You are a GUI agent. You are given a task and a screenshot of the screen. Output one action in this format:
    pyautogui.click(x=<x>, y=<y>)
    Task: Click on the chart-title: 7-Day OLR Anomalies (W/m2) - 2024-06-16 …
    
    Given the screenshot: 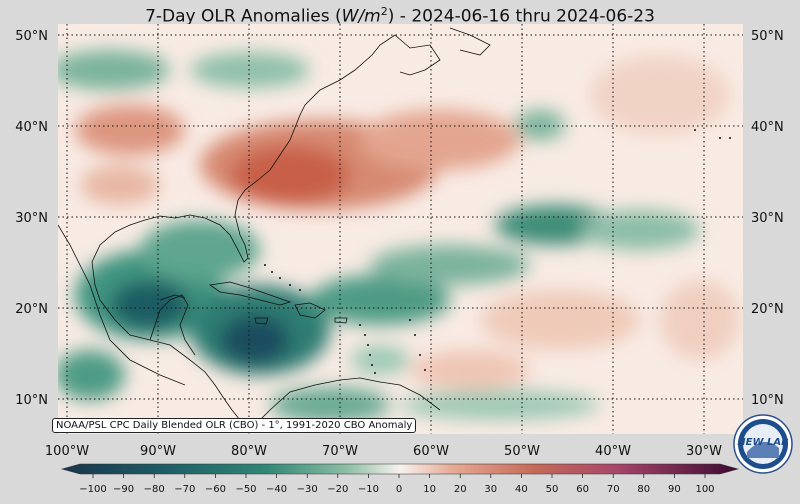 What is the action you would take?
    pyautogui.click(x=400, y=16)
    